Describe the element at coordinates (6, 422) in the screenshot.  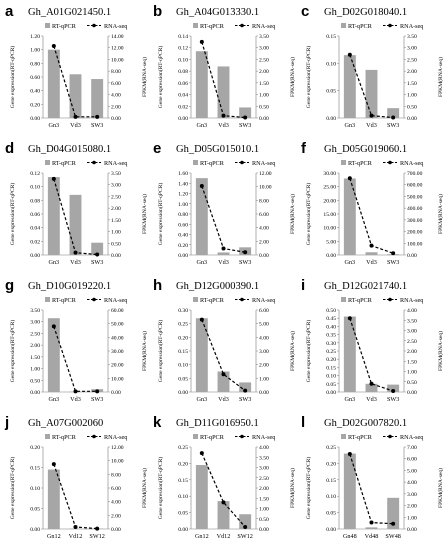
I see `panel-label: j` at that location.